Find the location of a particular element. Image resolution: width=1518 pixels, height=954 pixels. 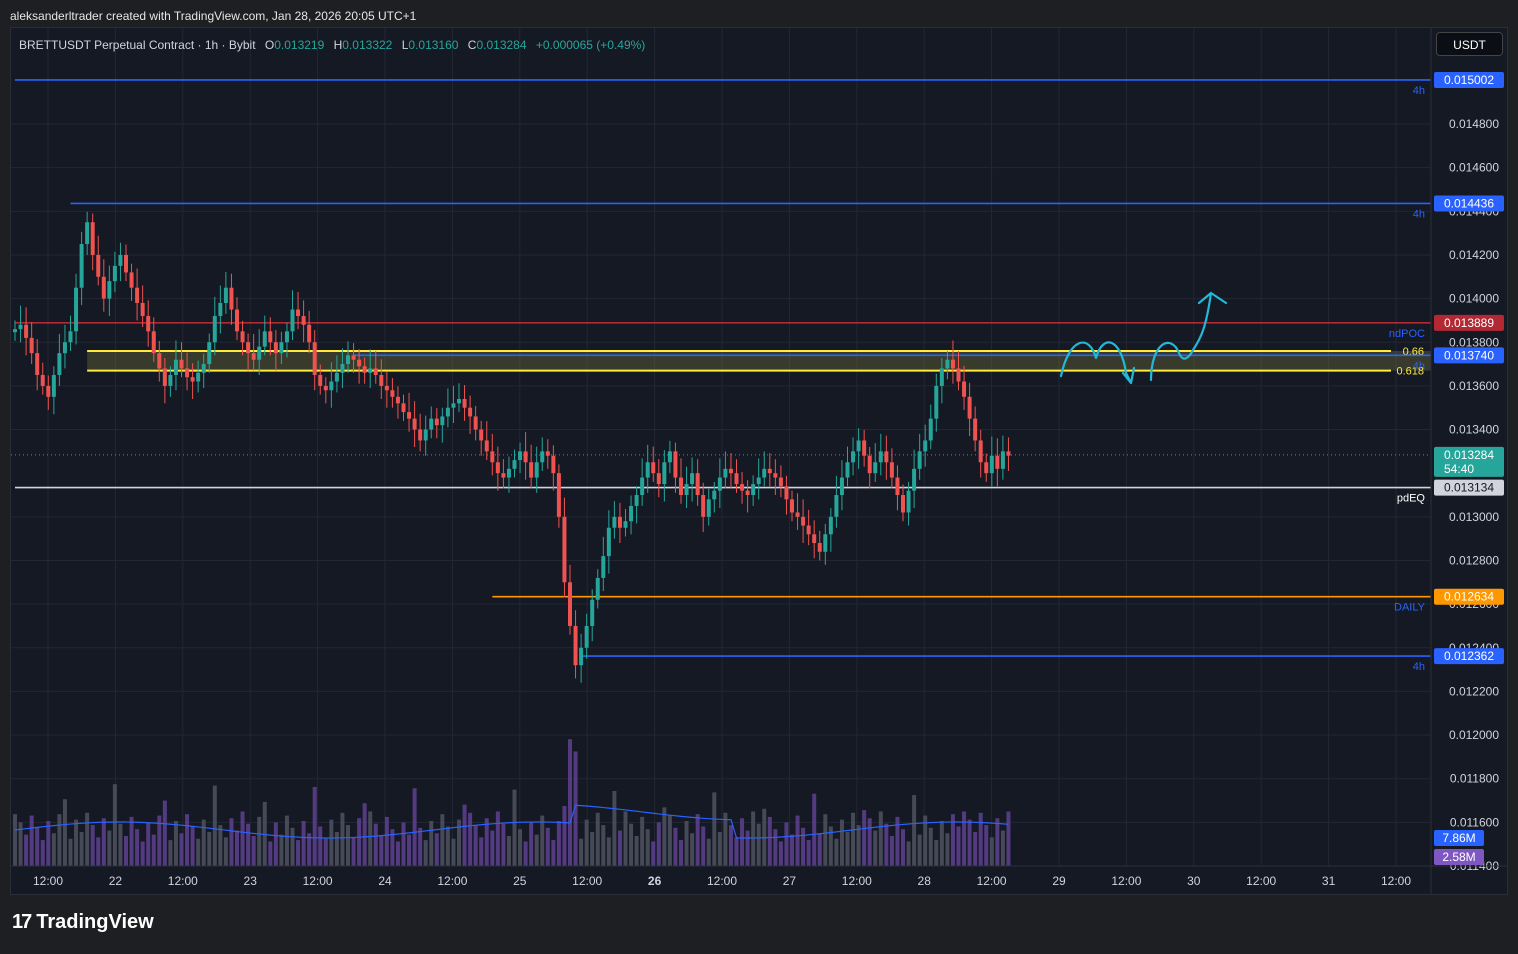

level-price-tag: 0.013740 is located at coordinates (1469, 355).